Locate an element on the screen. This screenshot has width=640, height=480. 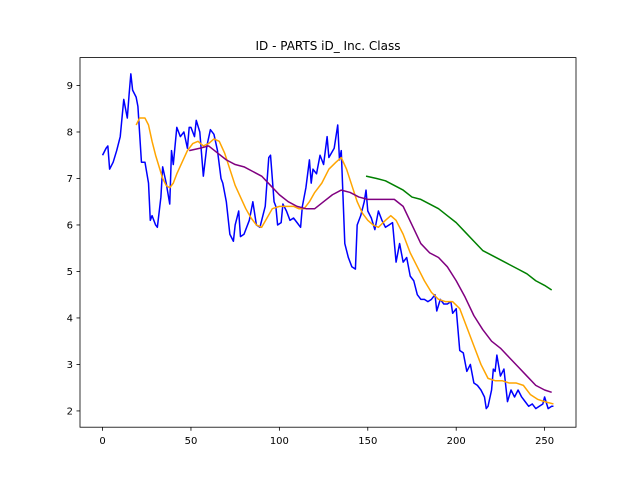
y-tick-label: 8 is located at coordinates (70, 132).